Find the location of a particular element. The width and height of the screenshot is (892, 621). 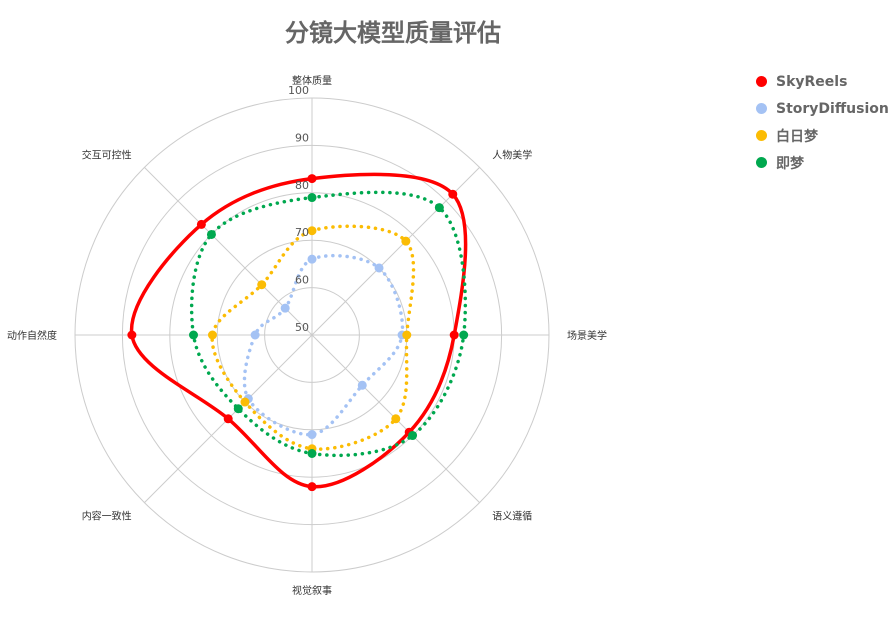

legend-item: 白日梦 is located at coordinates (822, 135).